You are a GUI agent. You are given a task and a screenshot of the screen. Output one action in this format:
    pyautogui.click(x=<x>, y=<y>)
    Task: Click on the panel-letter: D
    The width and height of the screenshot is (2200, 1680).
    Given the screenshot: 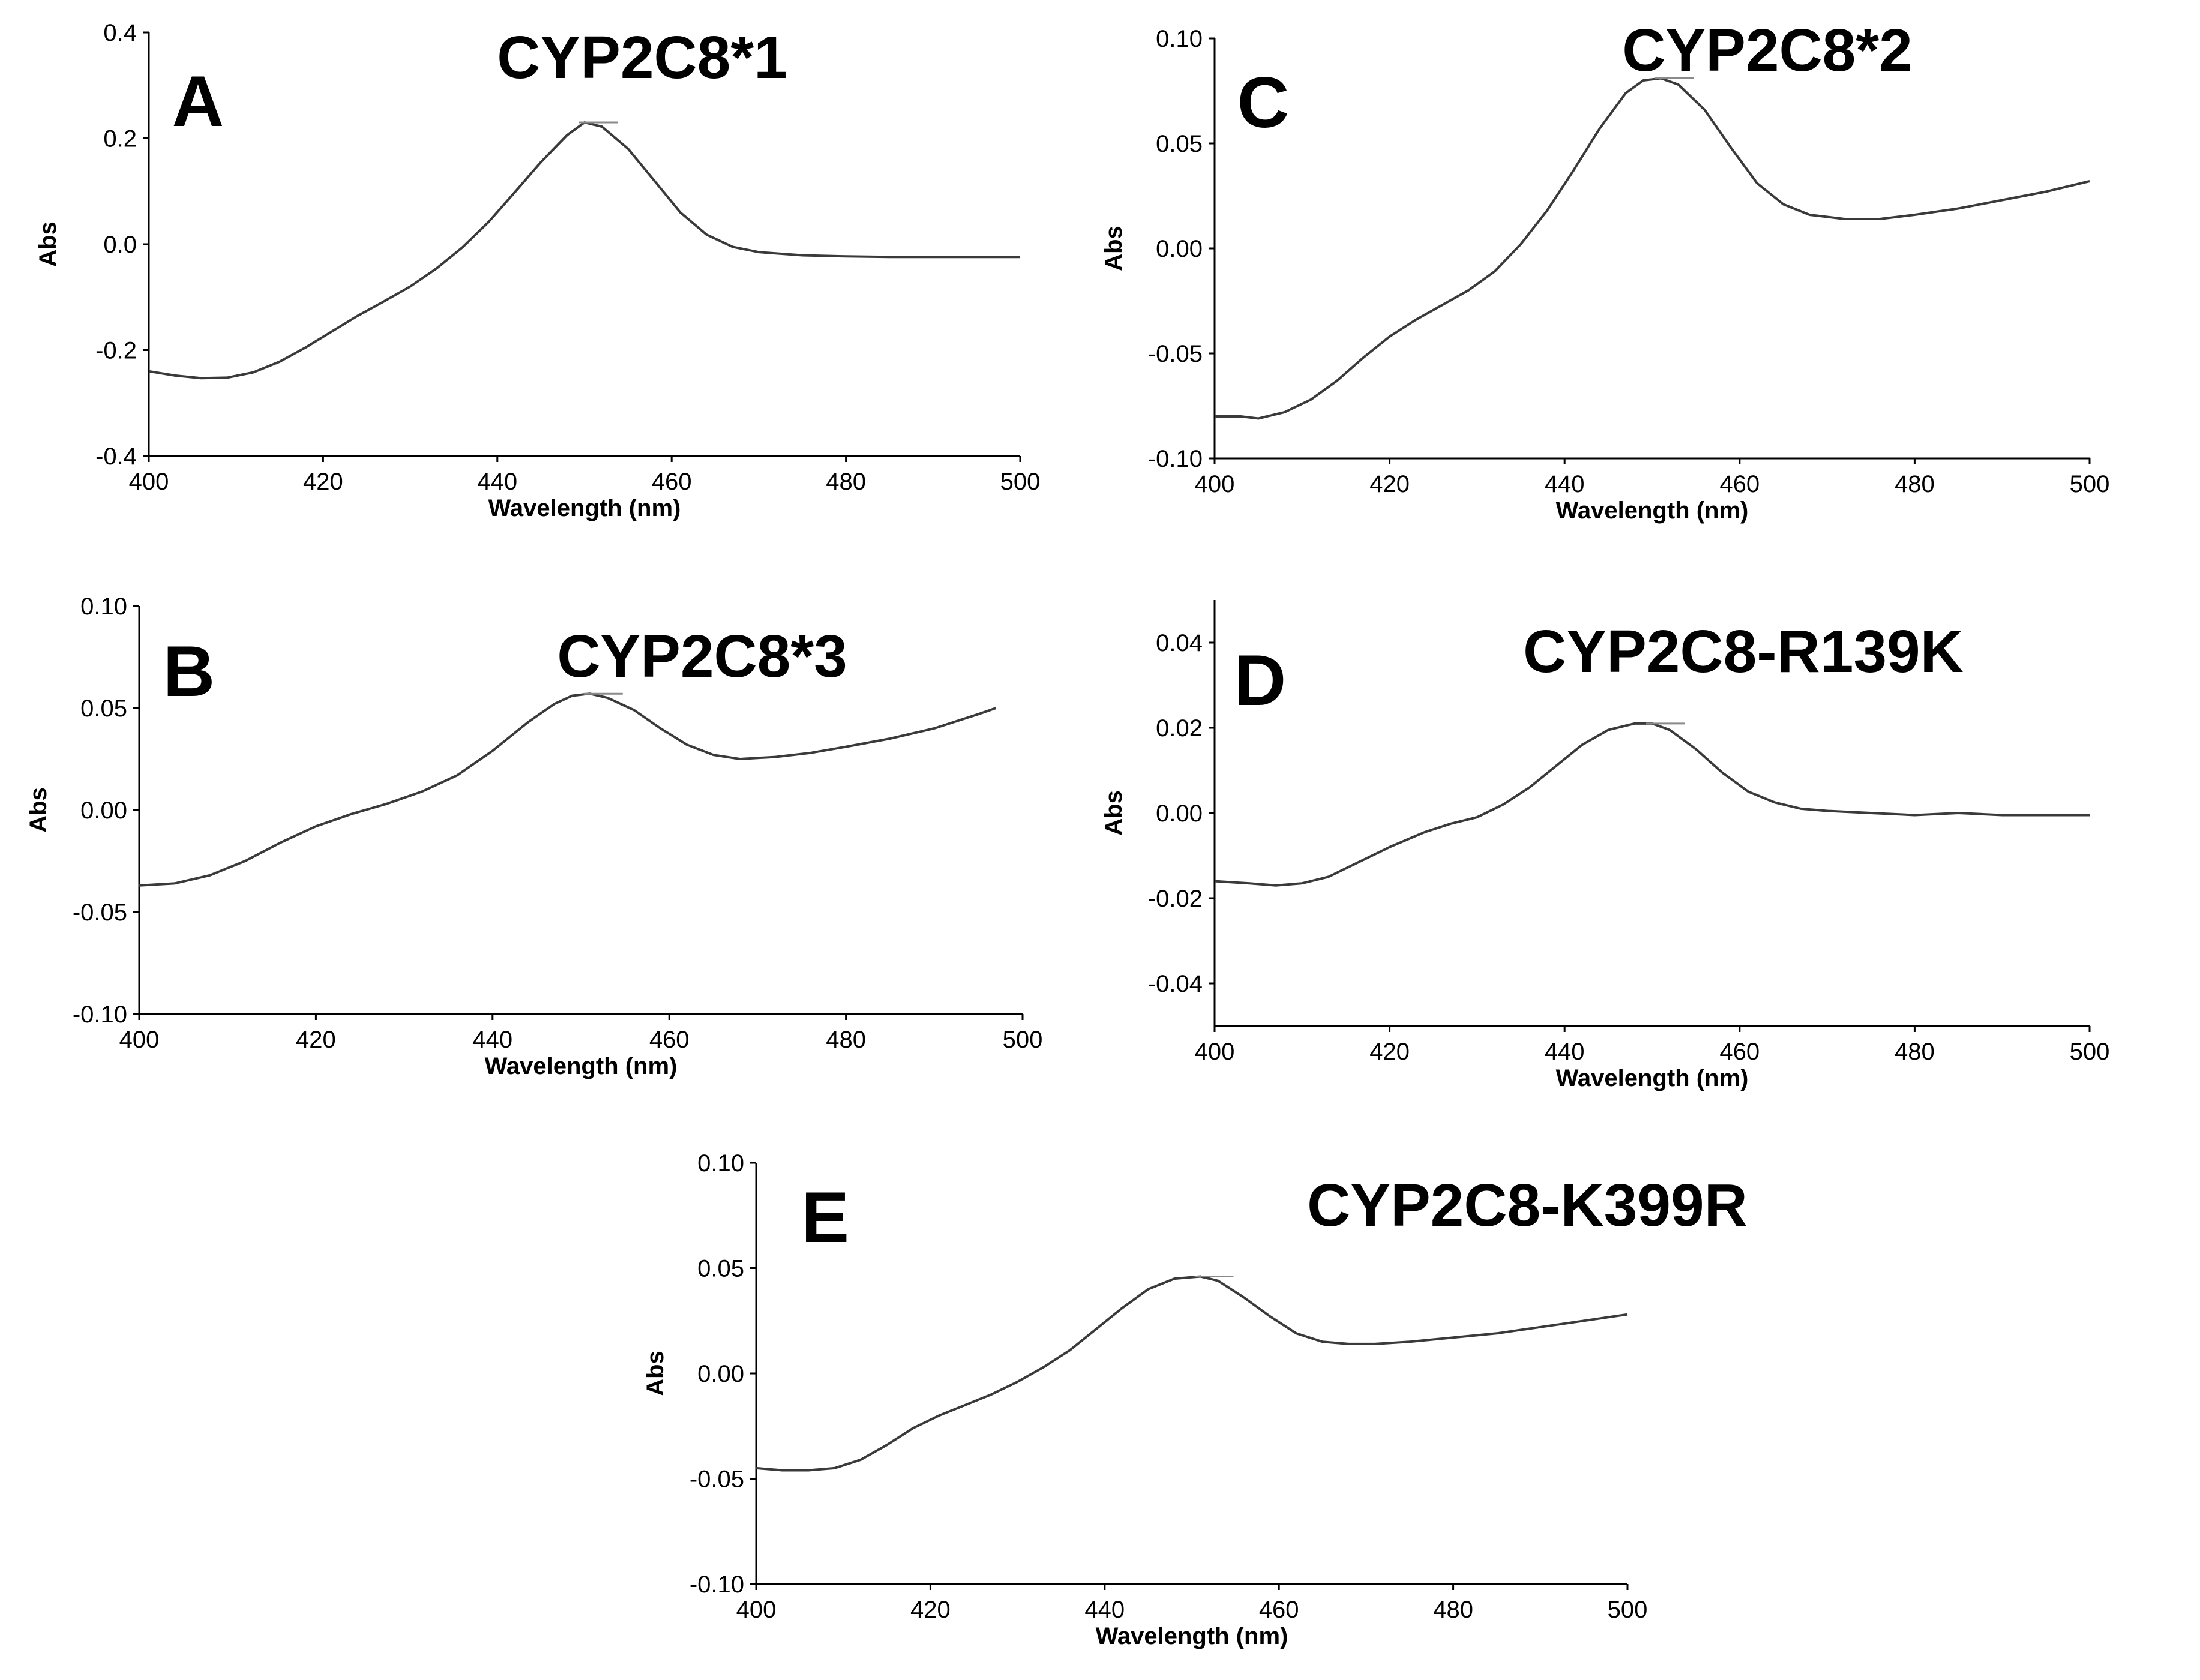 What is the action you would take?
    pyautogui.click(x=1260, y=680)
    